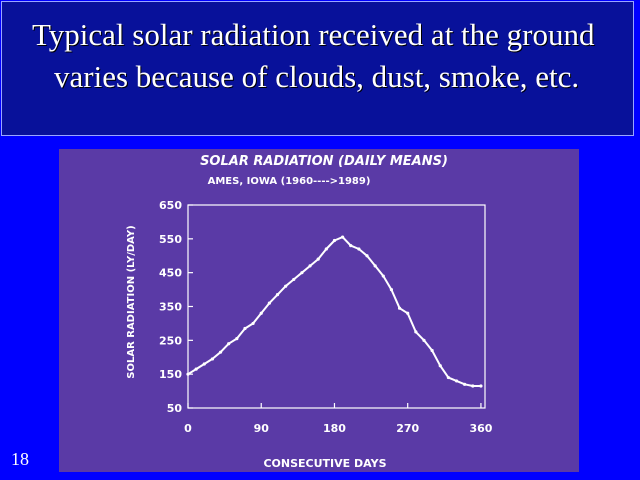 The width and height of the screenshot is (640, 480). Describe the element at coordinates (480, 428) in the screenshot. I see `x-tick-label: 360` at that location.